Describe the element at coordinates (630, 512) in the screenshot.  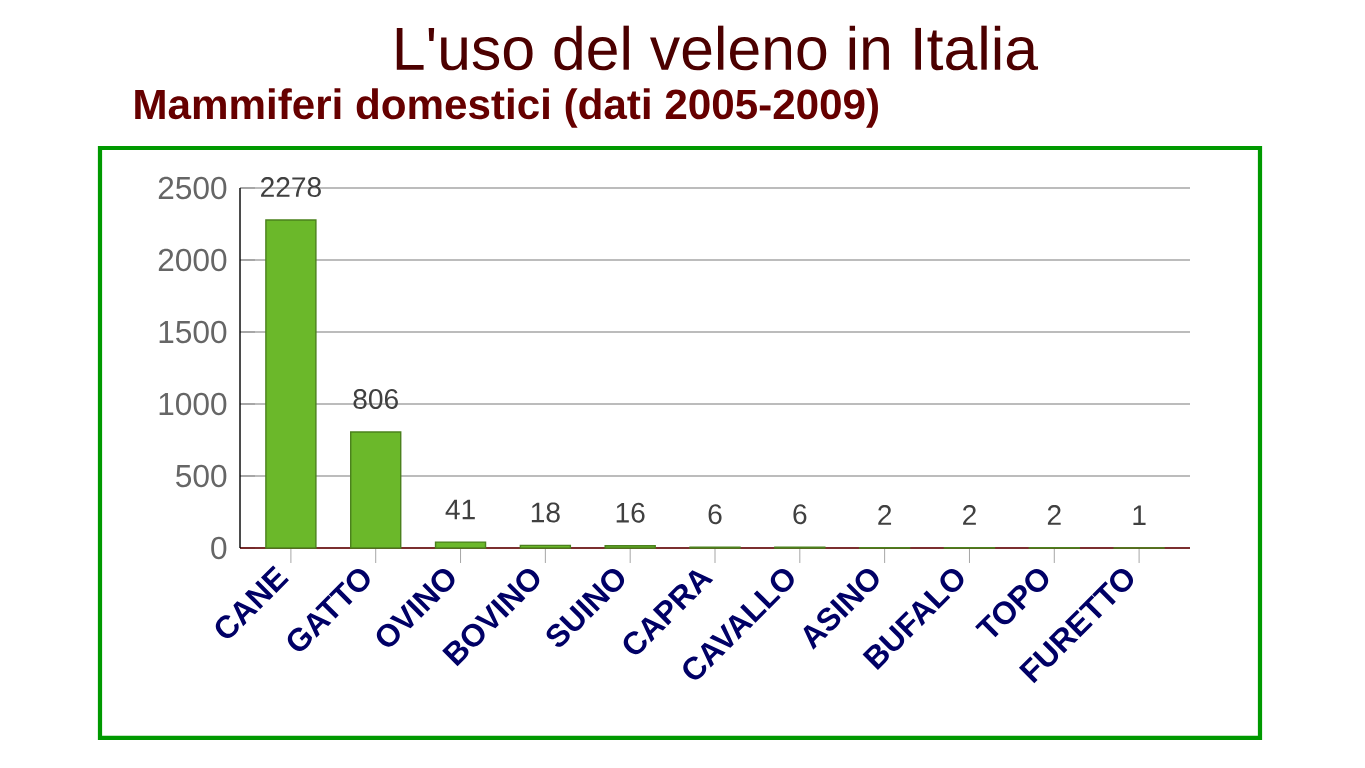
I see `data-label: 16` at that location.